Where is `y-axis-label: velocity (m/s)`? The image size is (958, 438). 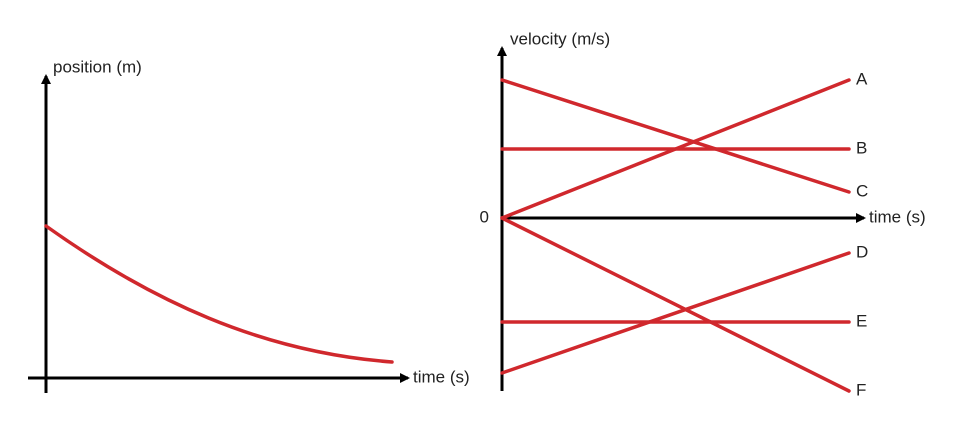 y-axis-label: velocity (m/s) is located at coordinates (560, 38).